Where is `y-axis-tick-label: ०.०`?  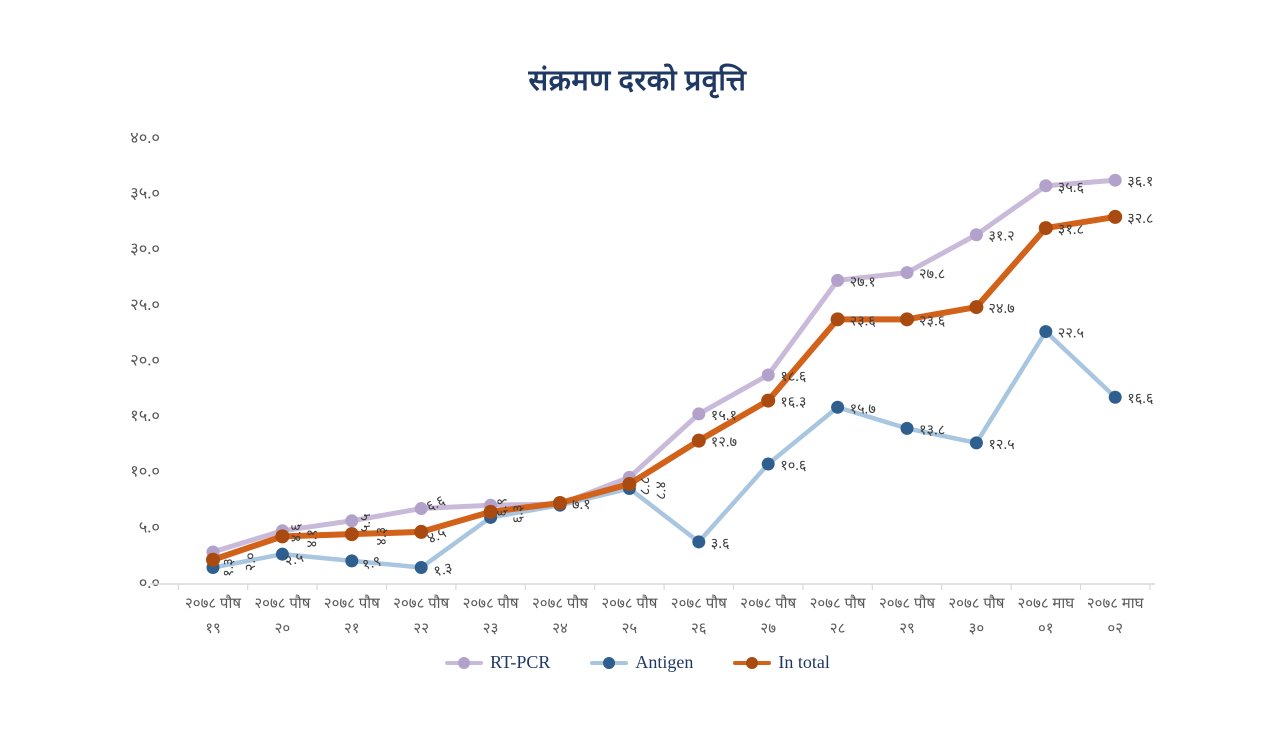
y-axis-tick-label: ०.० is located at coordinates (149, 582).